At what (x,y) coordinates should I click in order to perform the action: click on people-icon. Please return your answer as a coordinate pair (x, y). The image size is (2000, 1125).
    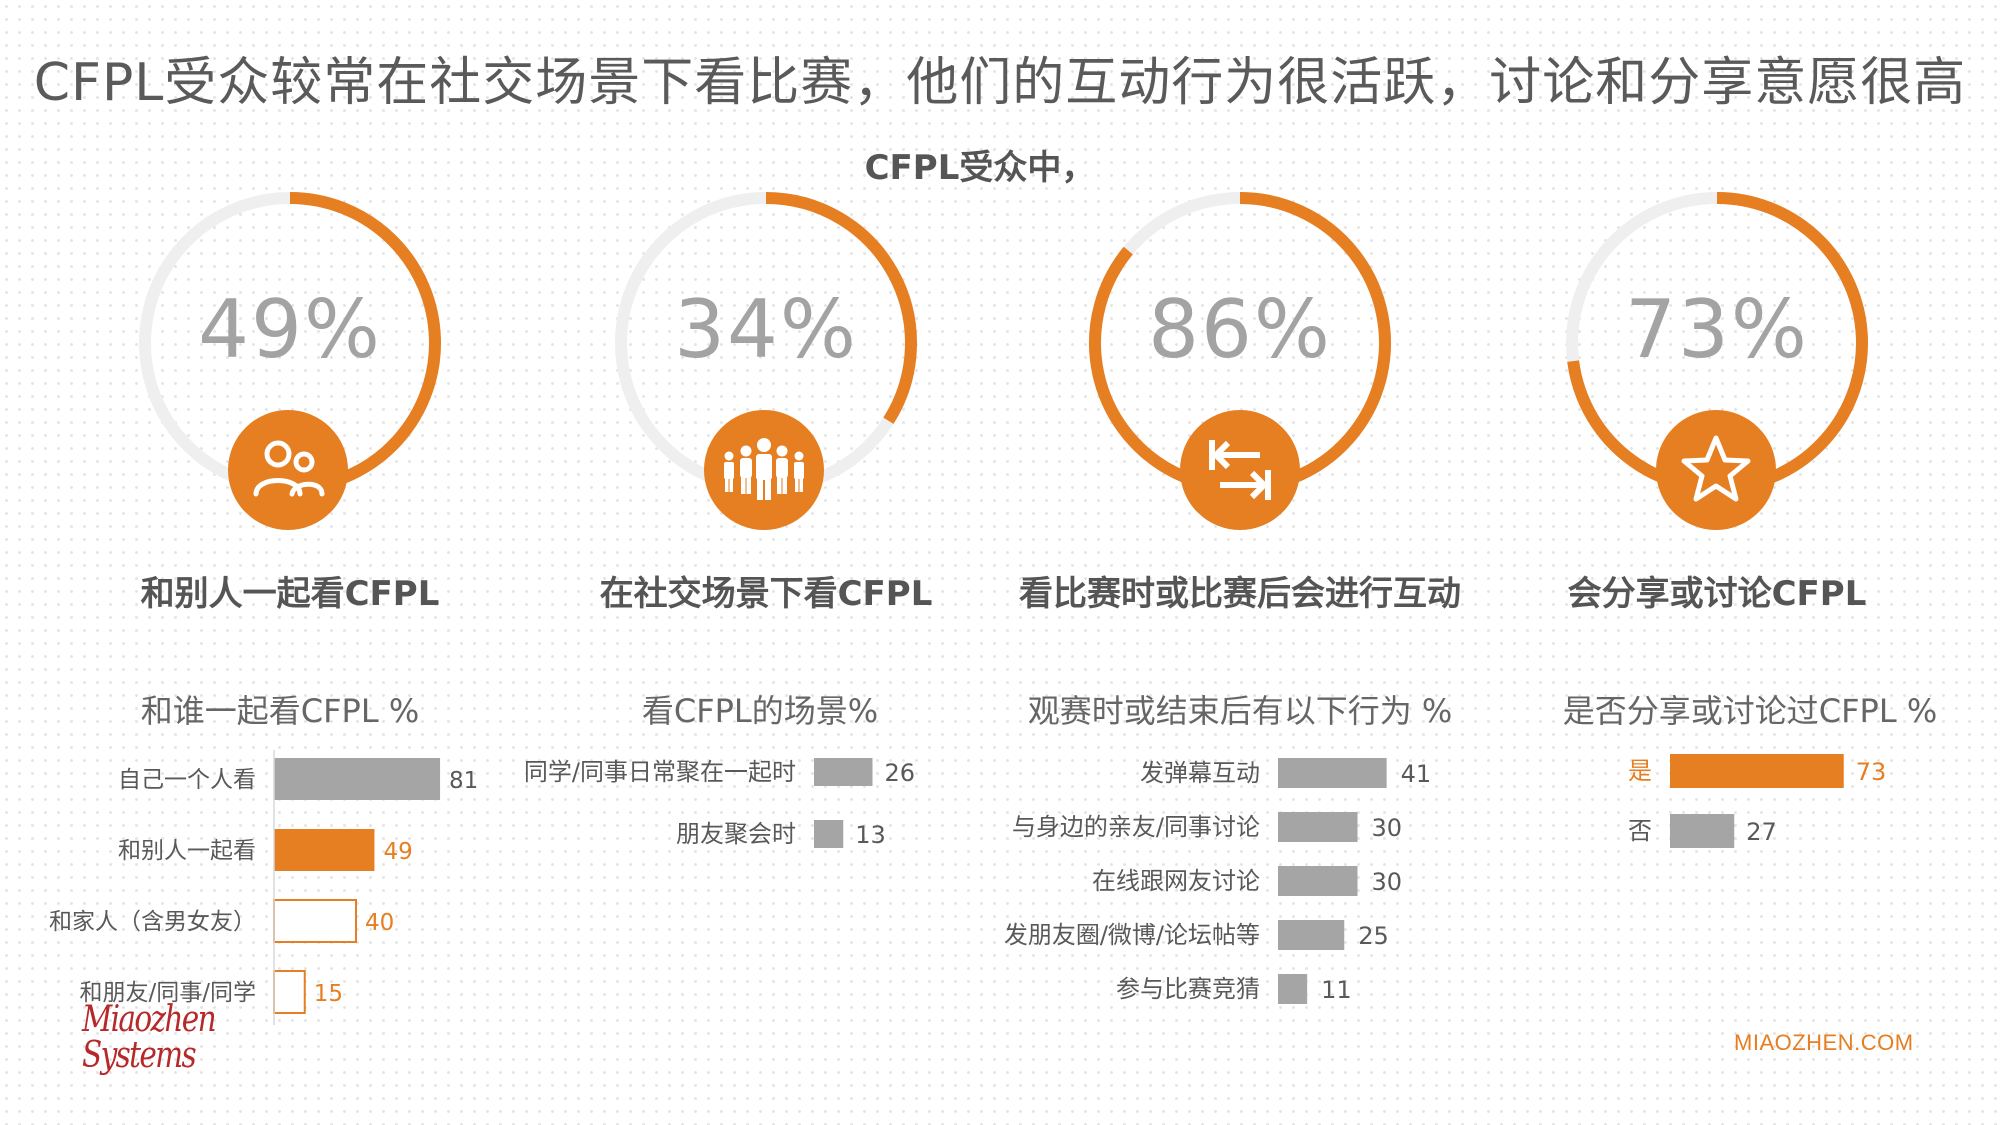
    Looking at the image, I should click on (288, 470).